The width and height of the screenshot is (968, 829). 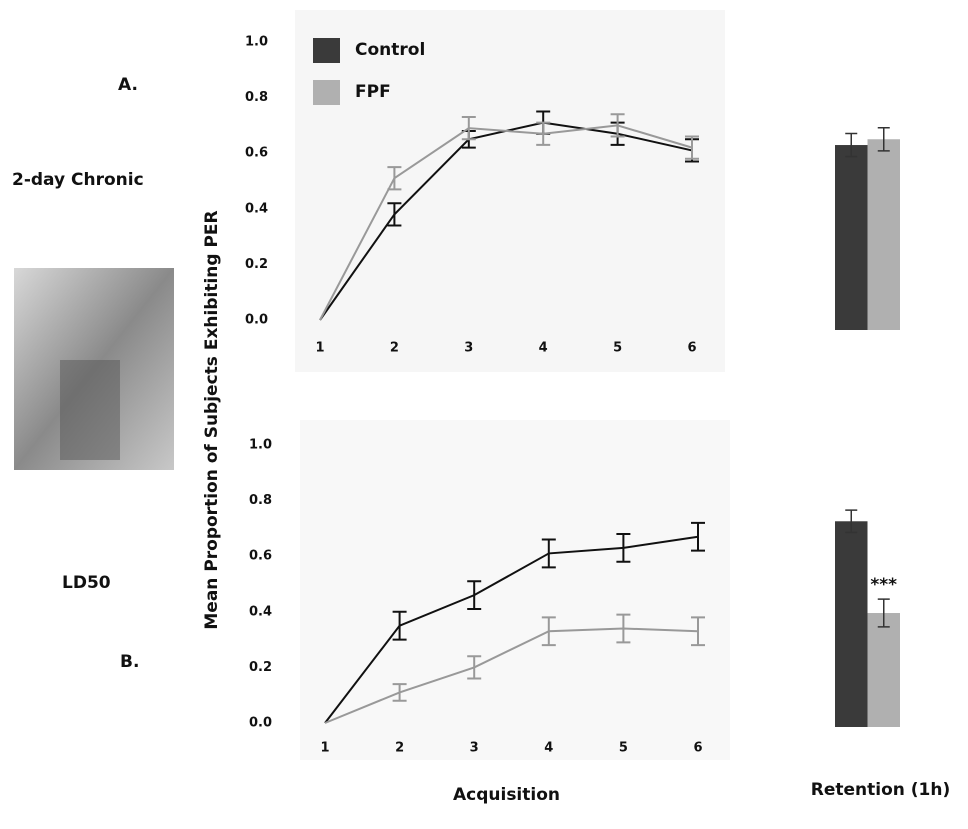 What do you see at coordinates (129, 662) in the screenshot?
I see `panel-label: B.` at bounding box center [129, 662].